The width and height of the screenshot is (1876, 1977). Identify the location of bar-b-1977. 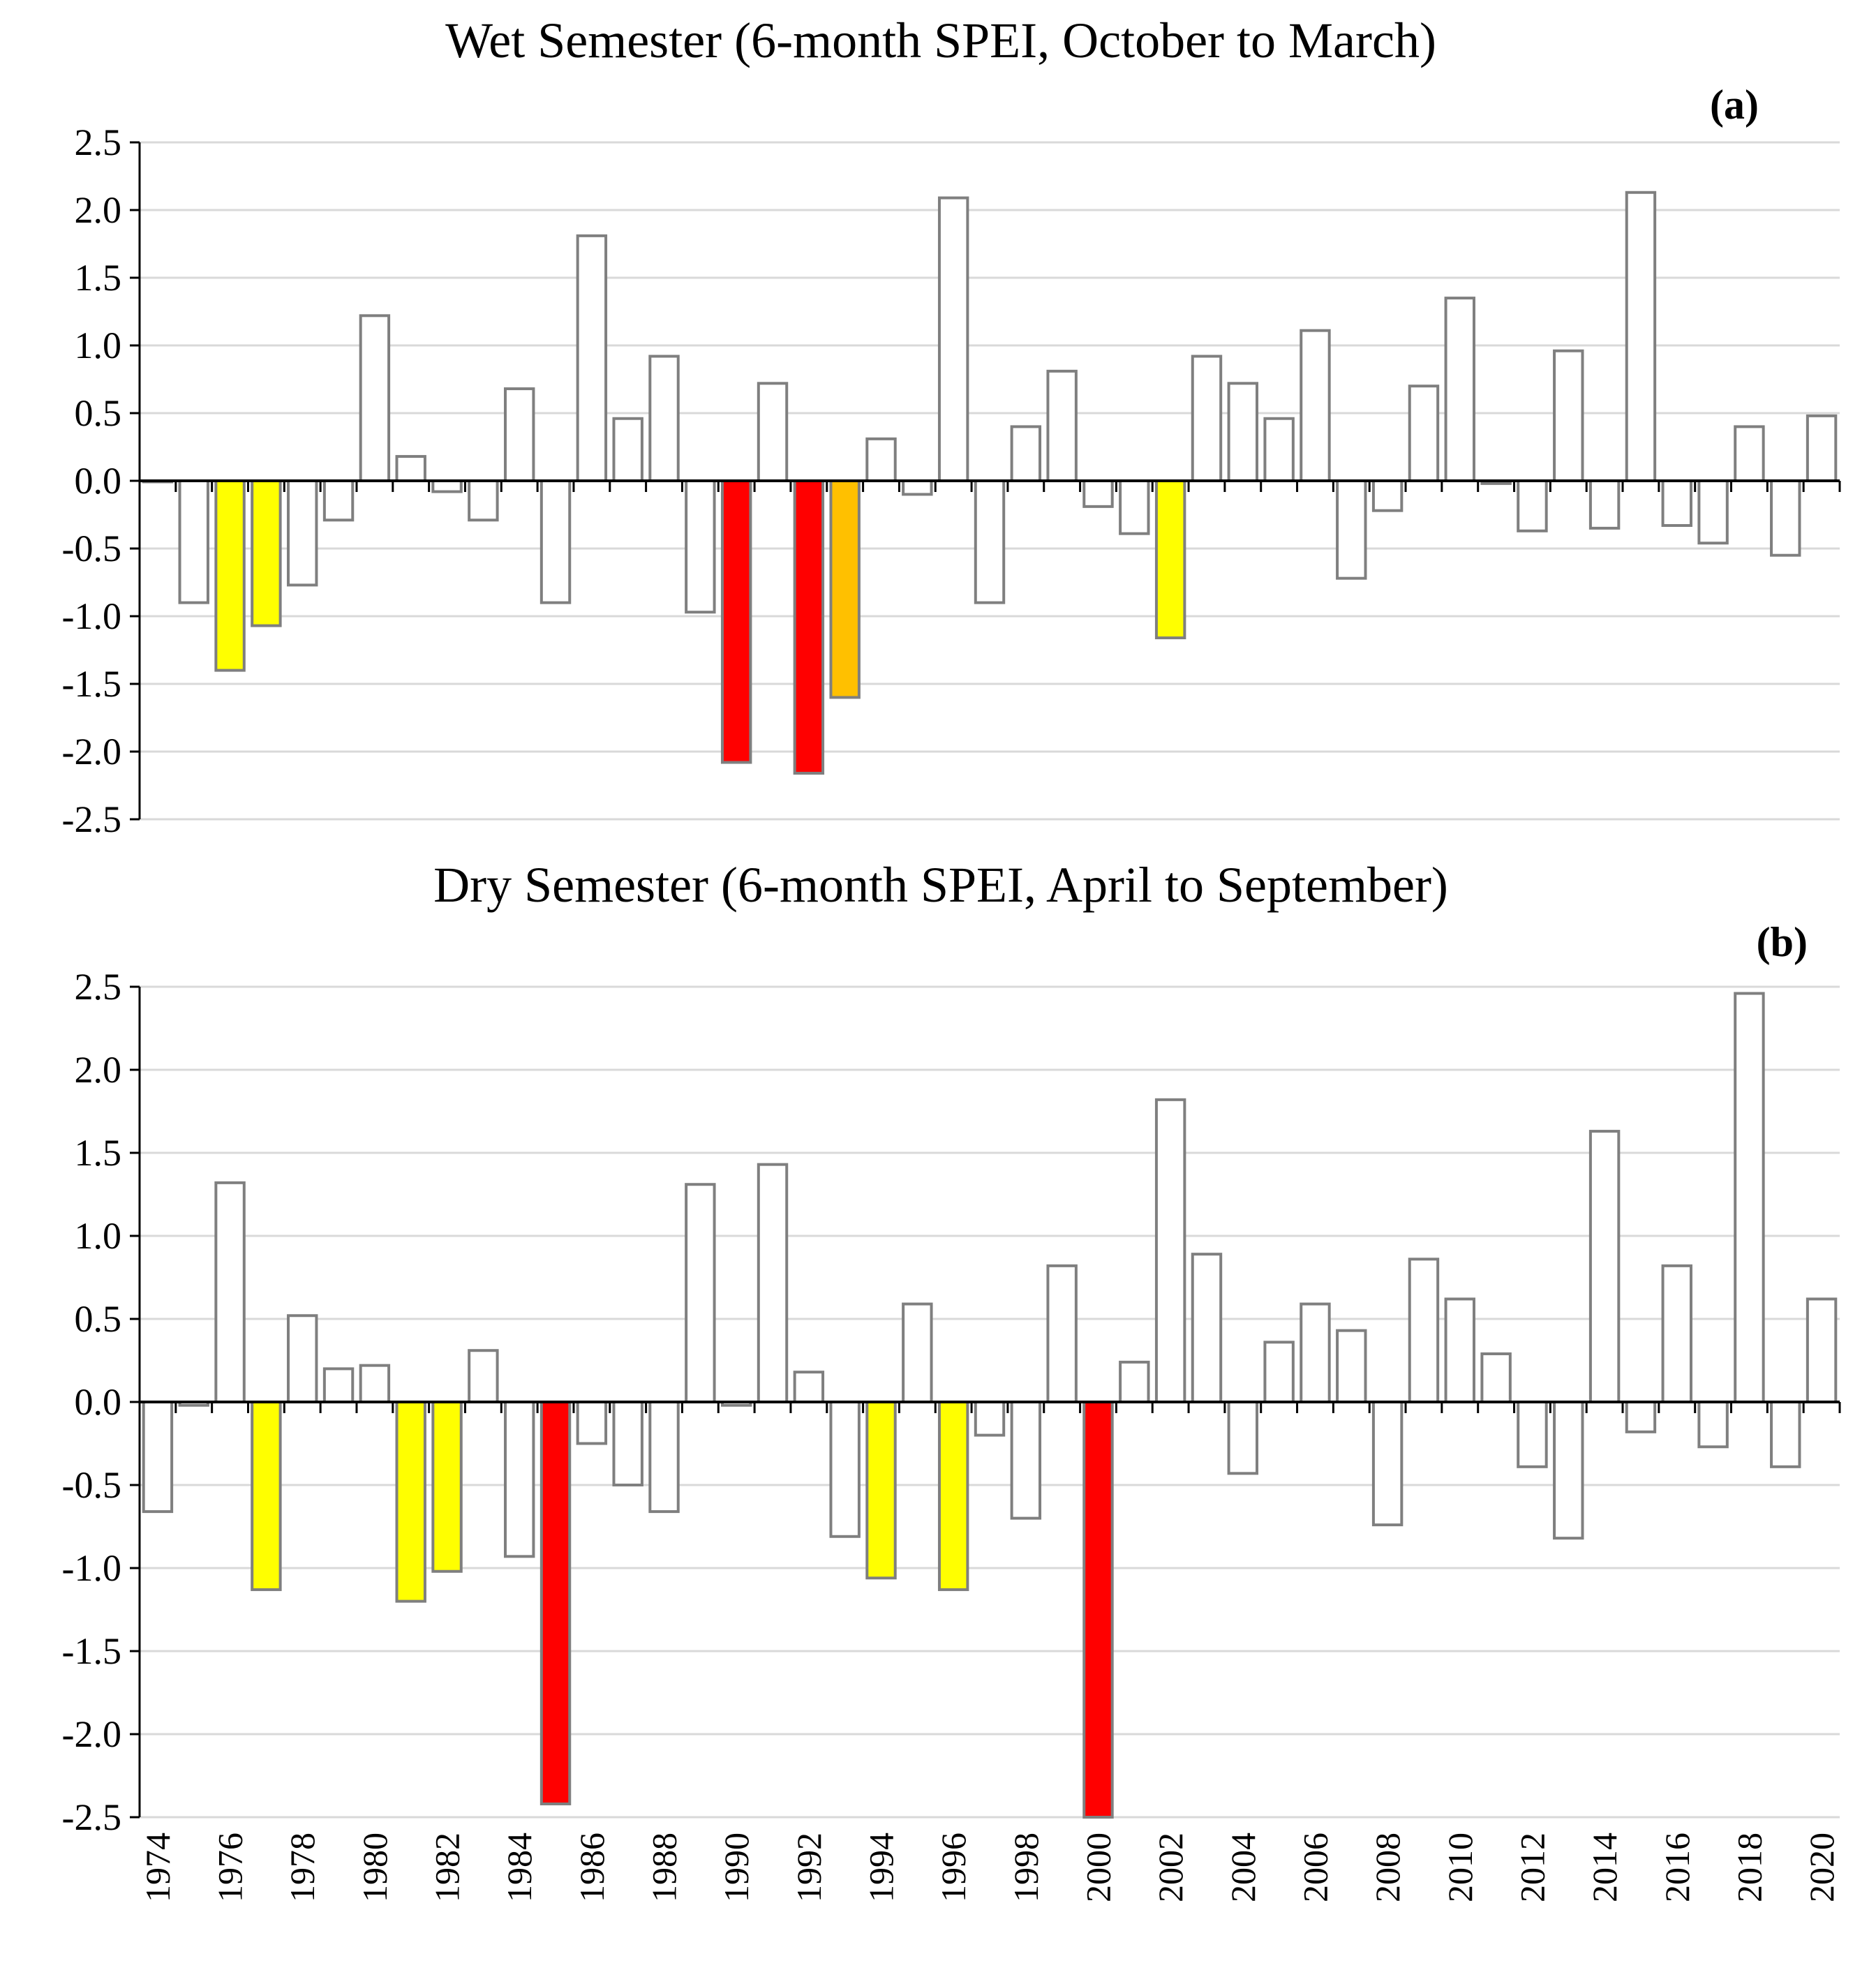
(266, 1496).